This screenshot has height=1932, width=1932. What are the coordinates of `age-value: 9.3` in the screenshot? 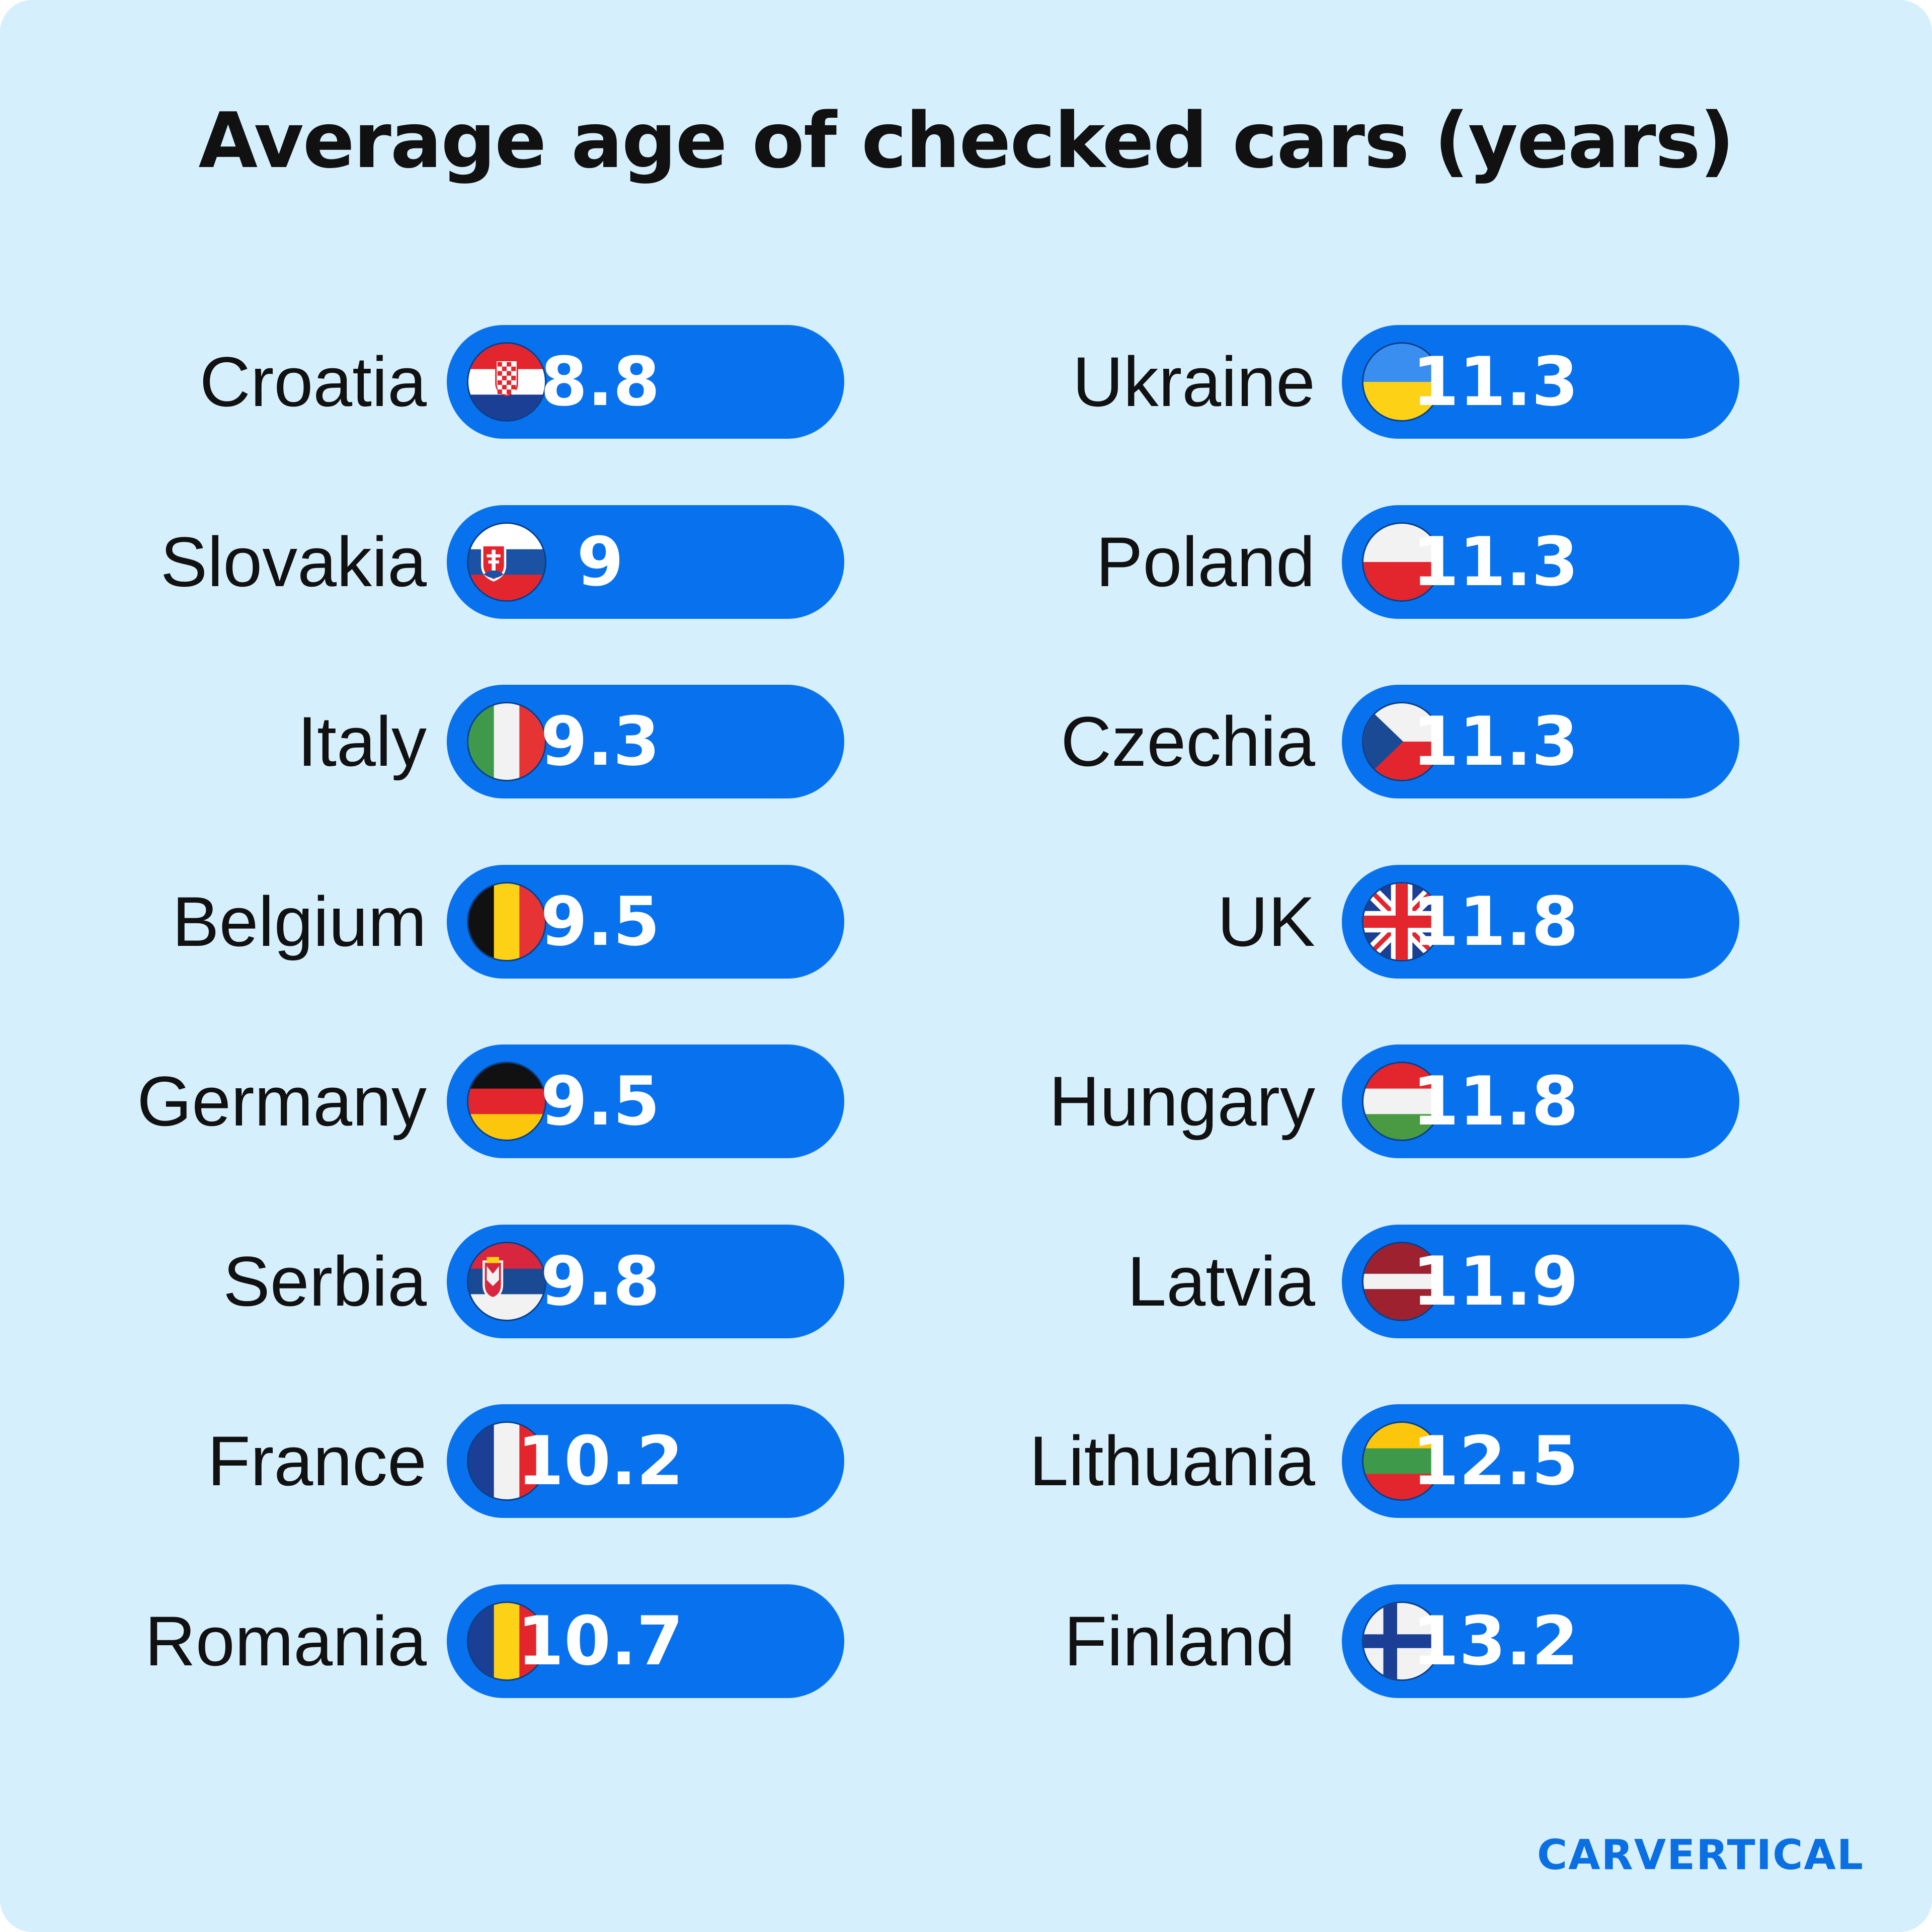 It's located at (600, 742).